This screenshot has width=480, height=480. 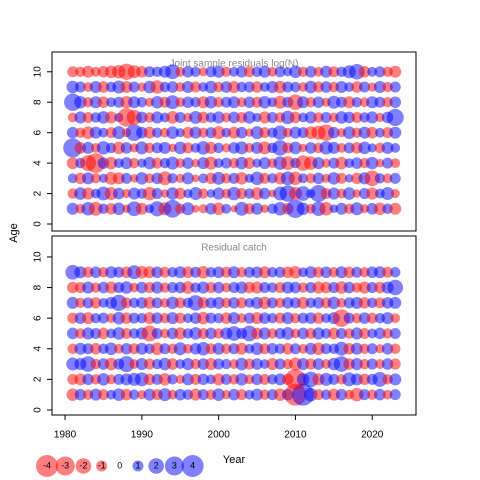 I want to click on y-axis-label: Age, so click(x=14, y=233).